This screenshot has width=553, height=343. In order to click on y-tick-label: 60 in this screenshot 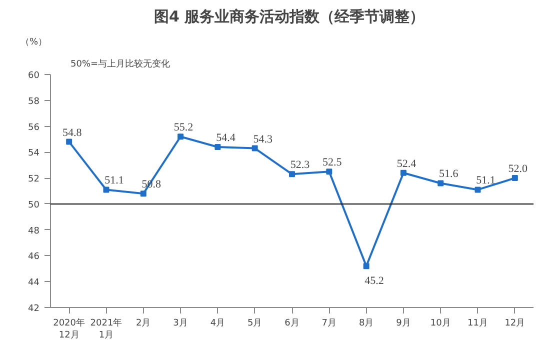, I will do `click(34, 76)`.